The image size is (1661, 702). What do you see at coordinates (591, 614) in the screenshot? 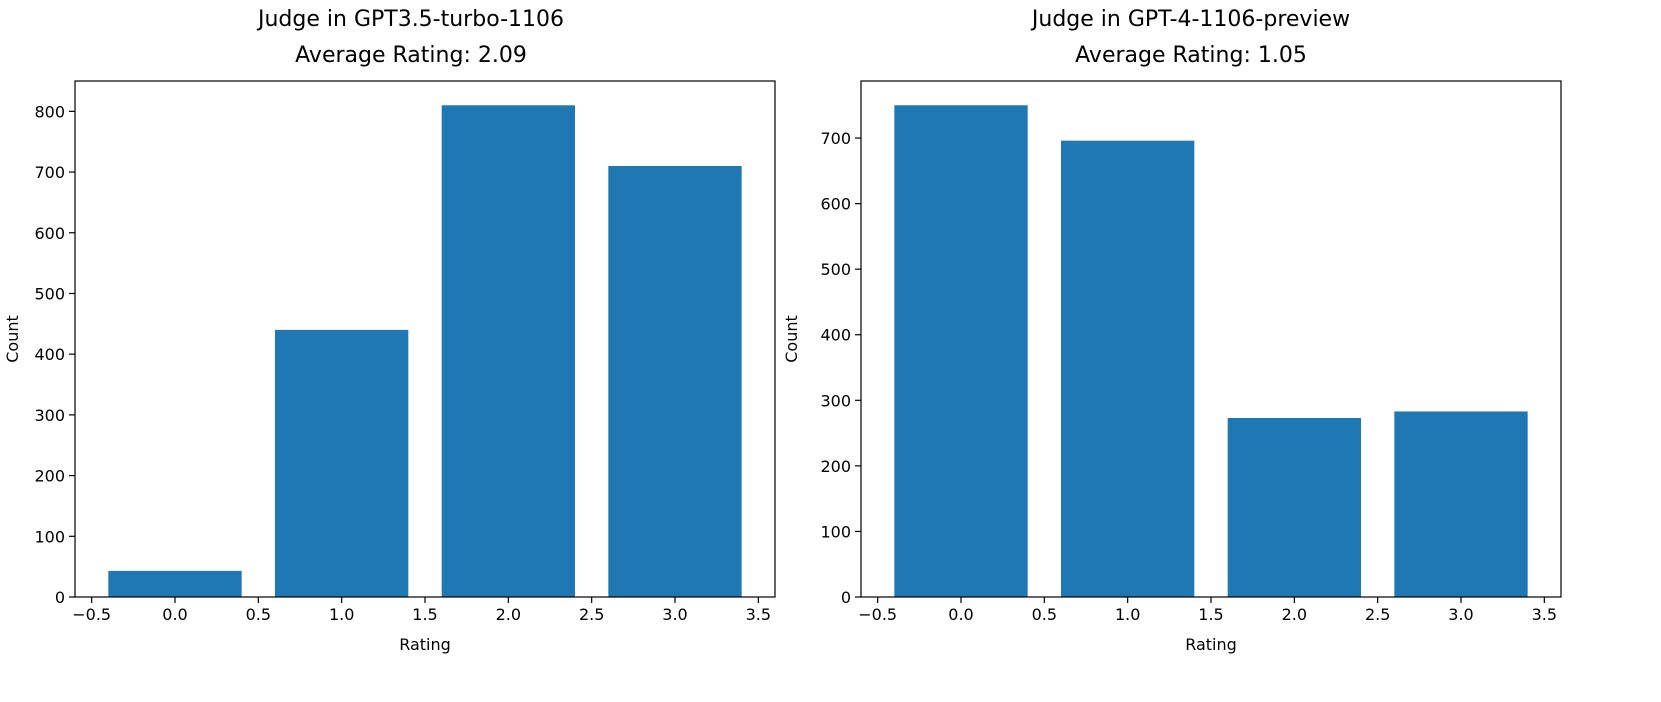
I see `chart-left-x-tick-label: 2.5` at bounding box center [591, 614].